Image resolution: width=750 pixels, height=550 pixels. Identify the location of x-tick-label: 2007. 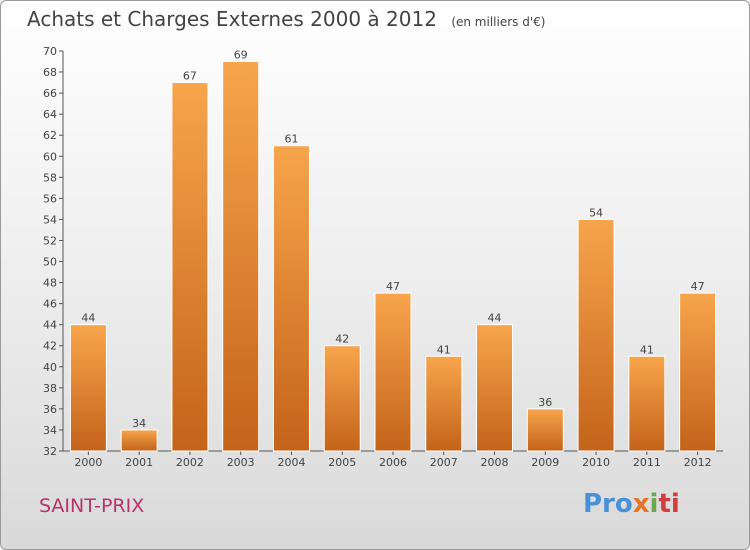
(444, 462).